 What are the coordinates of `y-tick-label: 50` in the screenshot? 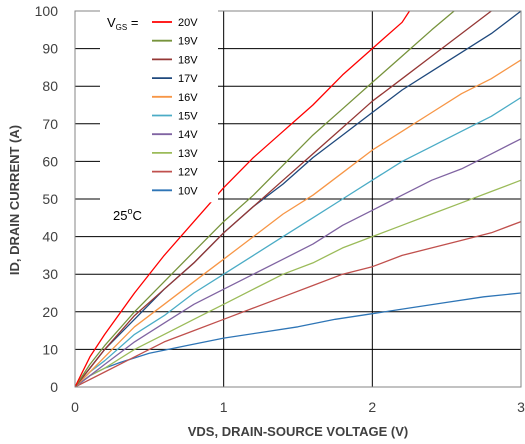 It's located at (50, 199).